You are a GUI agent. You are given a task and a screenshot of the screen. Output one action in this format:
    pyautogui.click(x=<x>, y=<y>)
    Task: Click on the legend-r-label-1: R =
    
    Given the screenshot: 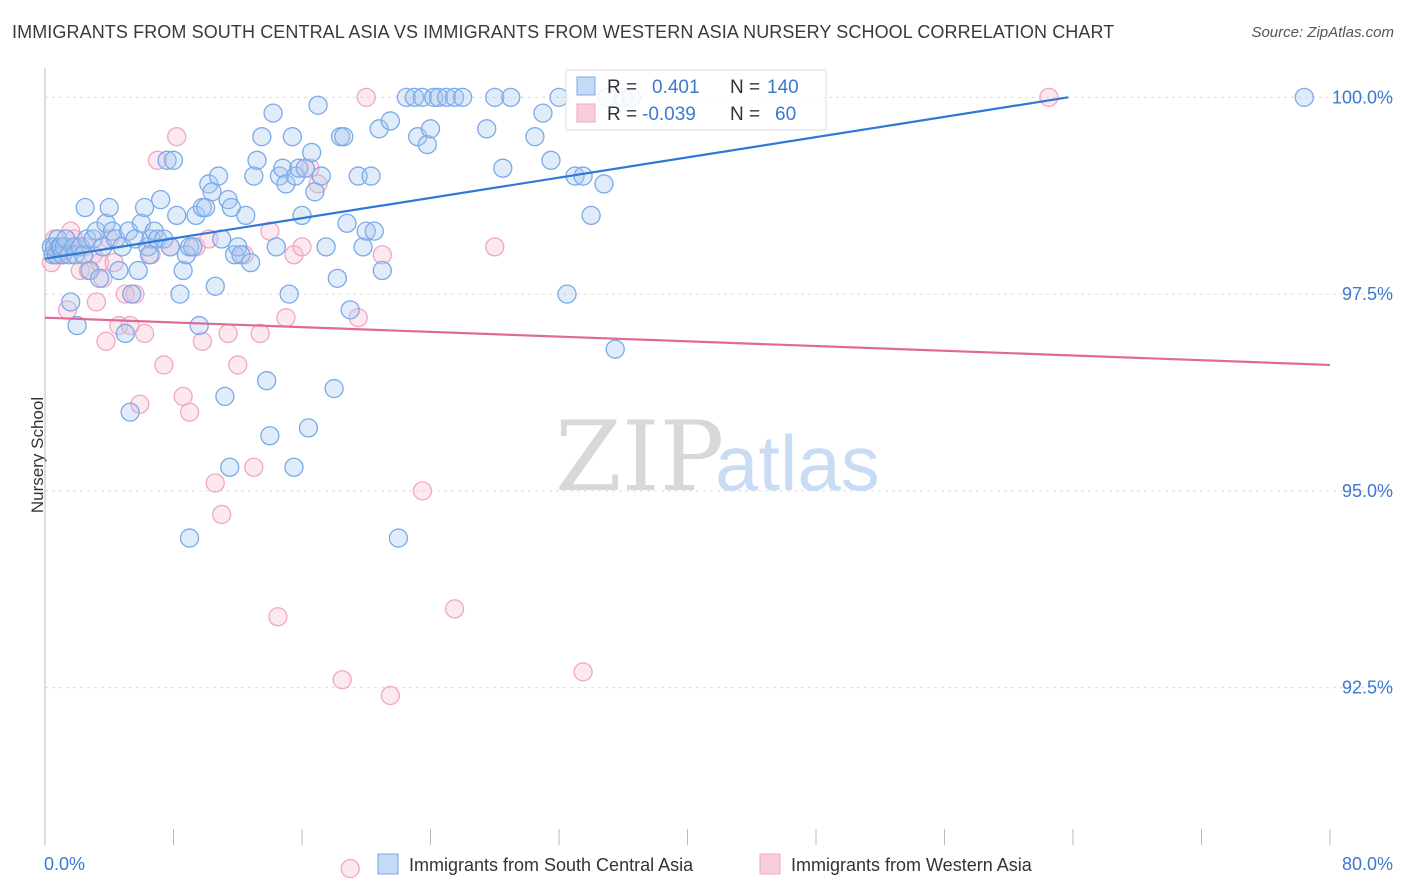 What is the action you would take?
    pyautogui.click(x=622, y=87)
    